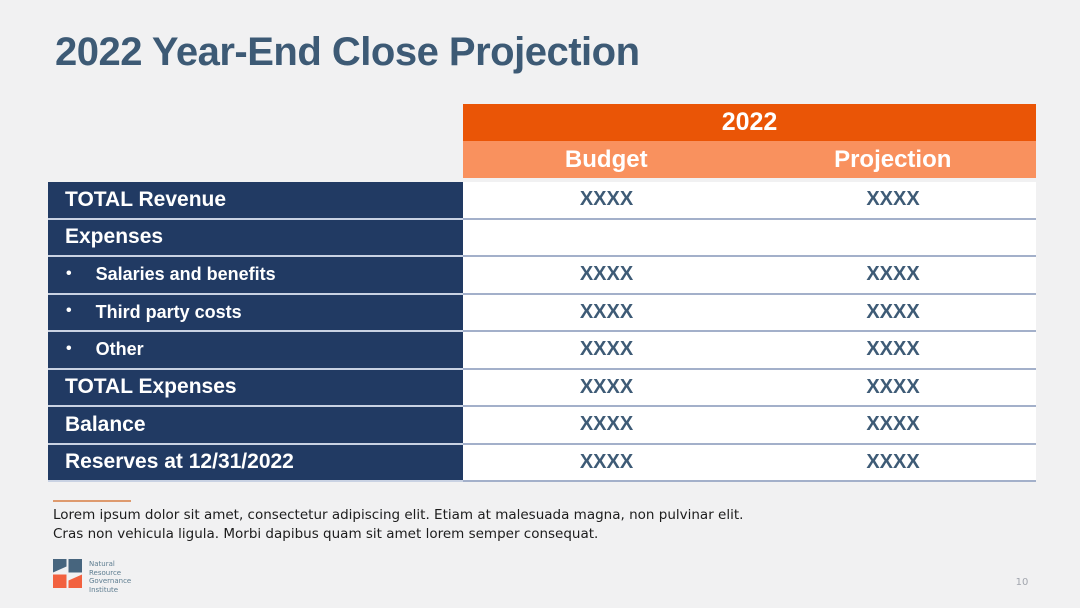 Image resolution: width=1080 pixels, height=608 pixels. What do you see at coordinates (151, 387) in the screenshot?
I see `row-label-text: TOTAL Expenses` at bounding box center [151, 387].